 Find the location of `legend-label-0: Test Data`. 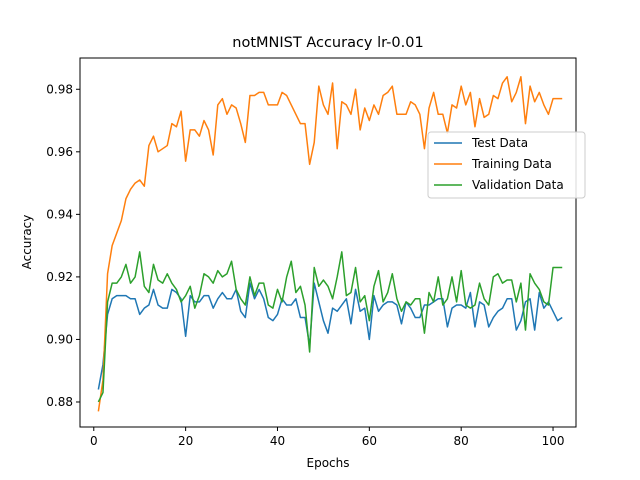

legend-label-0: Test Data is located at coordinates (499, 143).